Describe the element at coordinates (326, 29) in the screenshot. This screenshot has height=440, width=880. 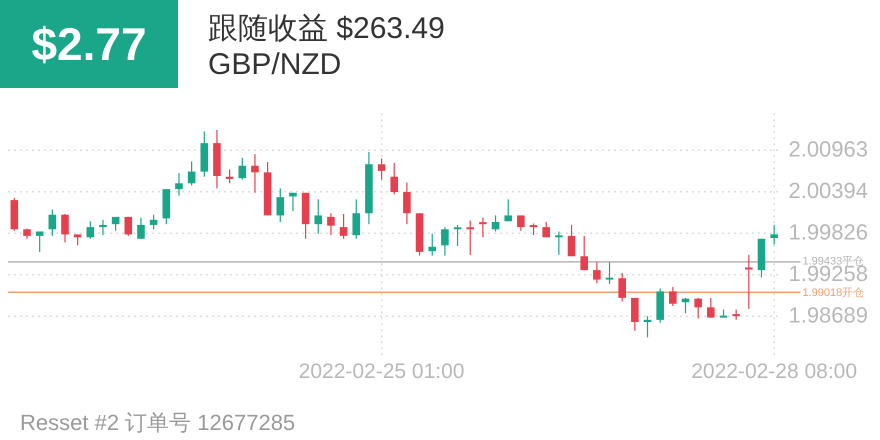
I see `chart-title: 跟随收益 $263.49` at that location.